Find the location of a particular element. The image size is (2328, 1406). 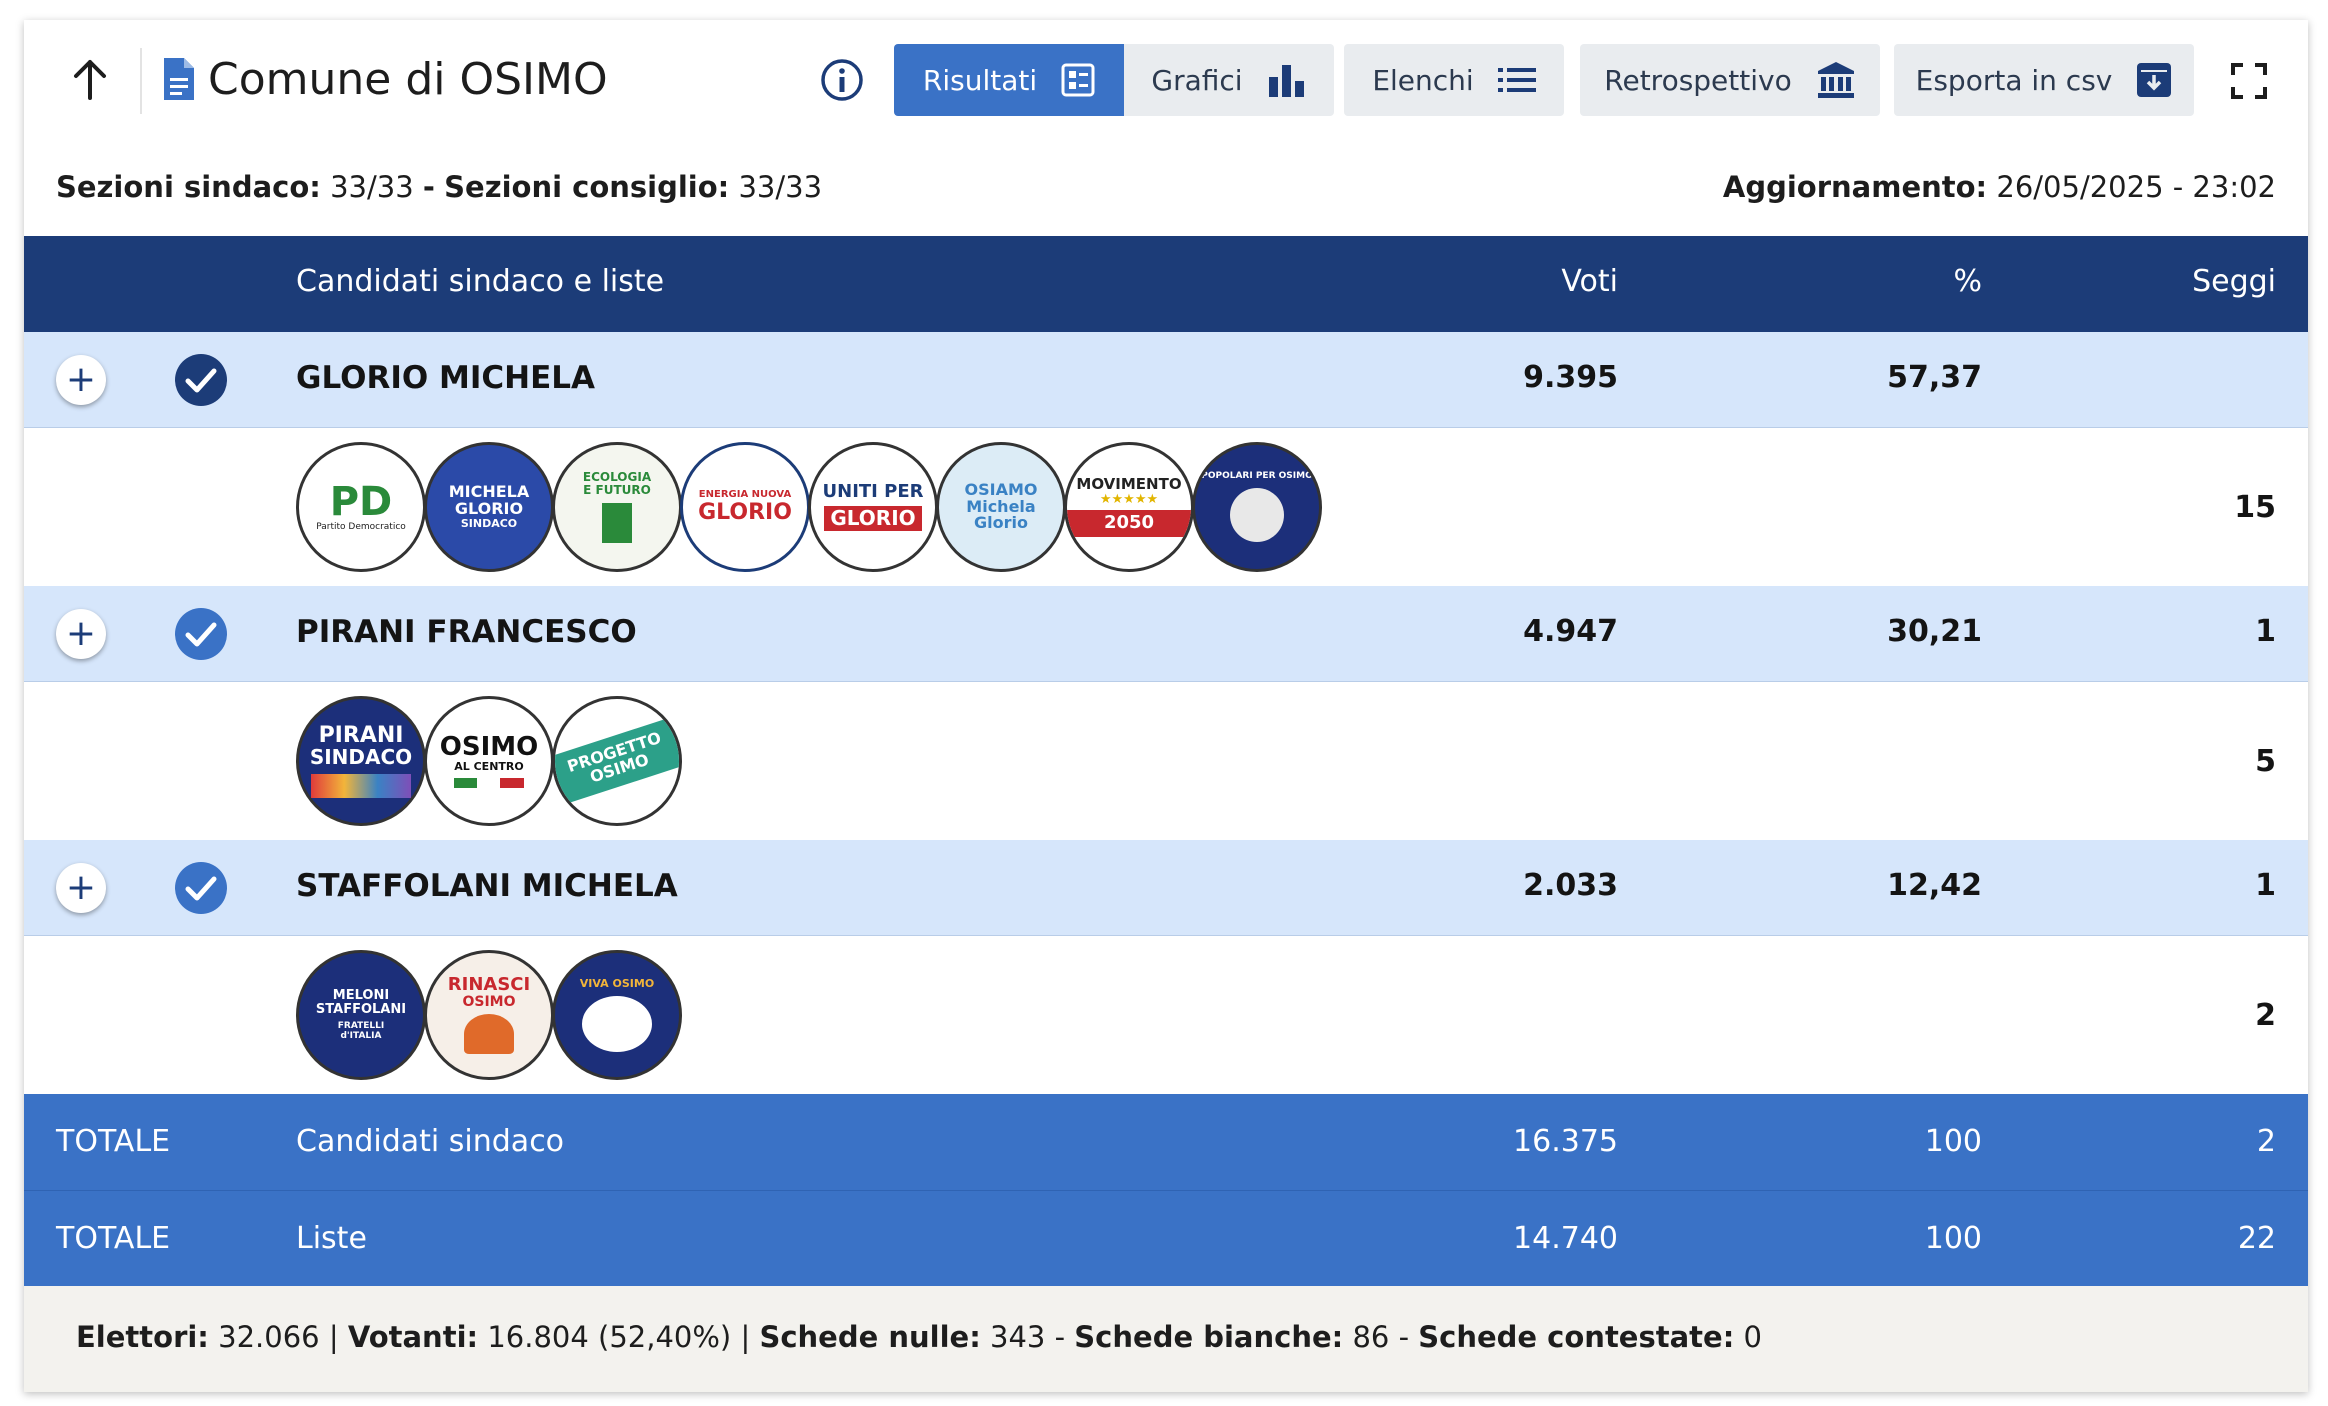

party-logo: PIRANI SINDACO is located at coordinates (361, 761).